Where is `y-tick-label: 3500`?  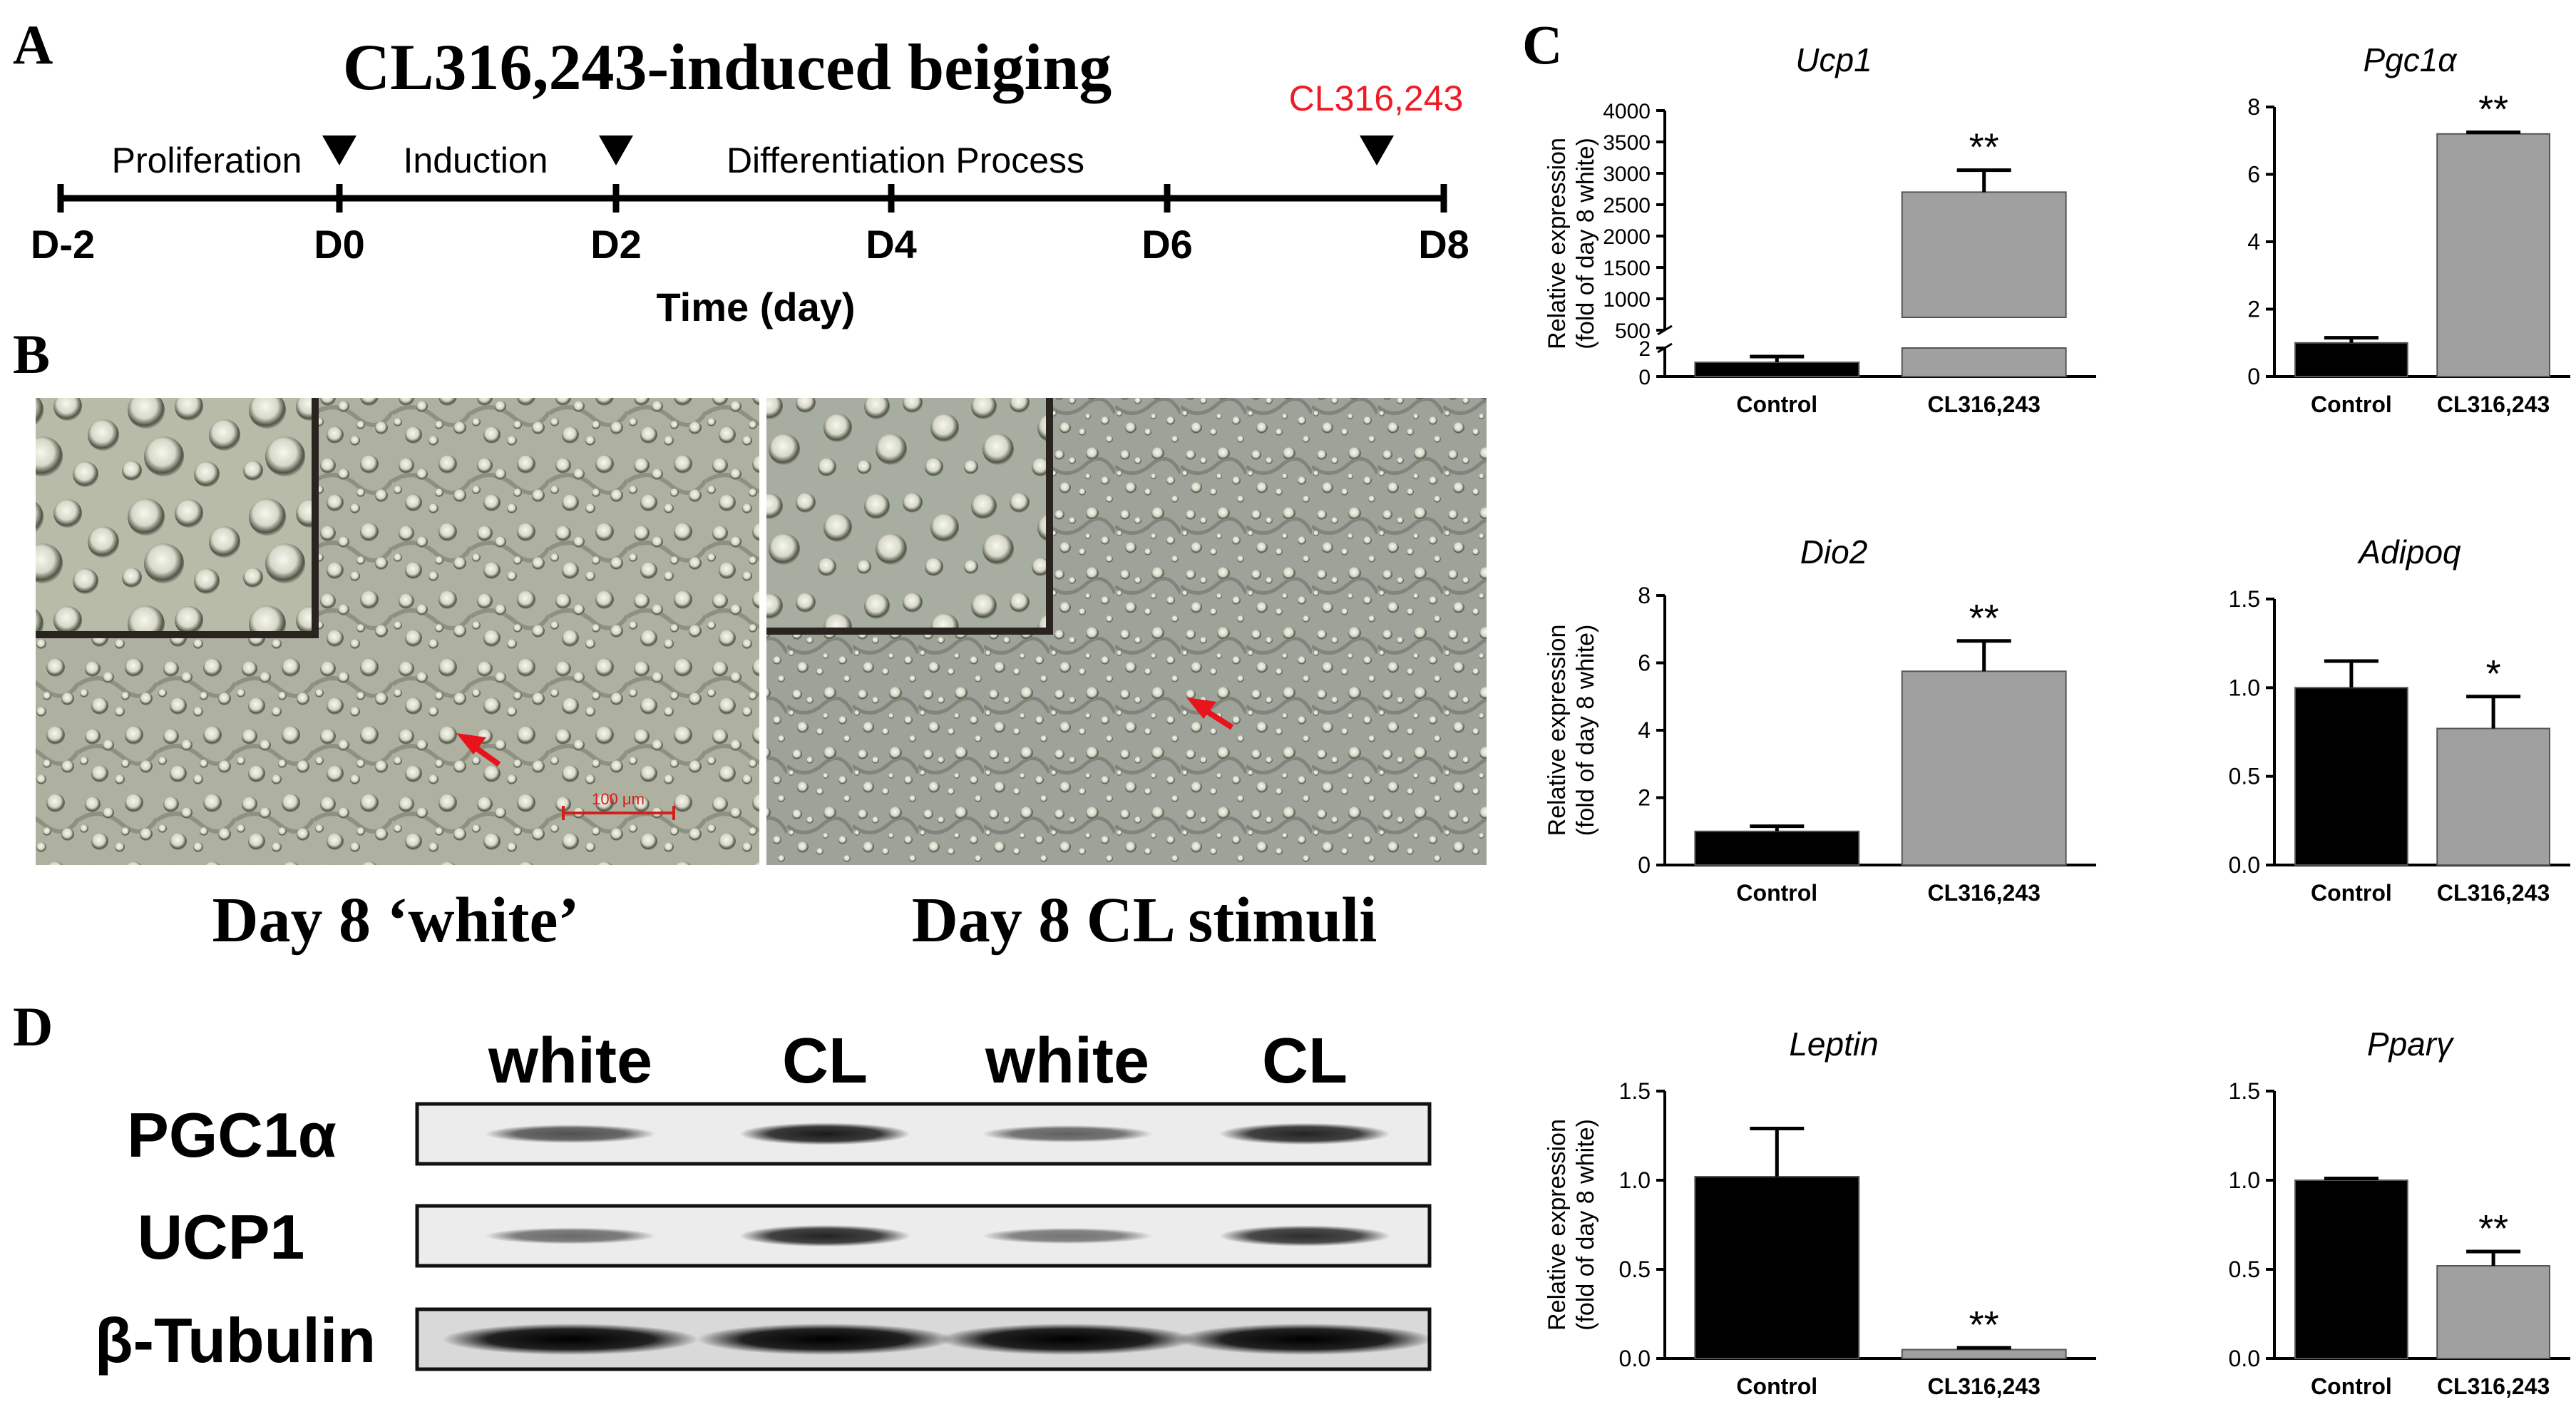
y-tick-label: 3500 is located at coordinates (1627, 143).